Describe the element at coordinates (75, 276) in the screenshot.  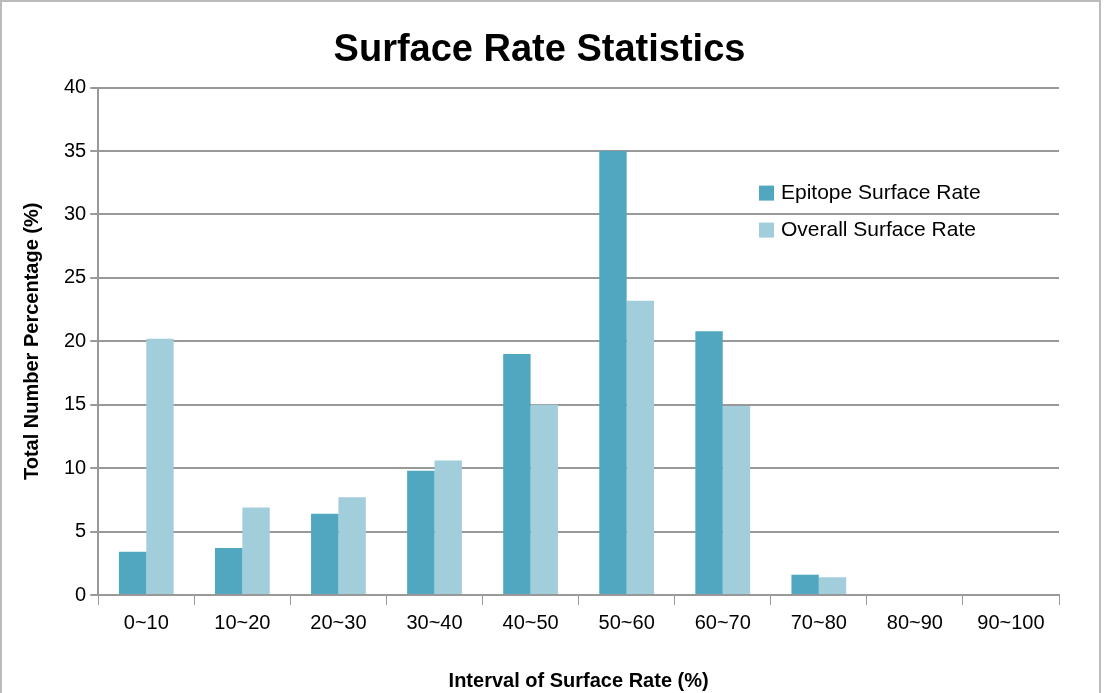
I see `y-tick-label: 25` at that location.